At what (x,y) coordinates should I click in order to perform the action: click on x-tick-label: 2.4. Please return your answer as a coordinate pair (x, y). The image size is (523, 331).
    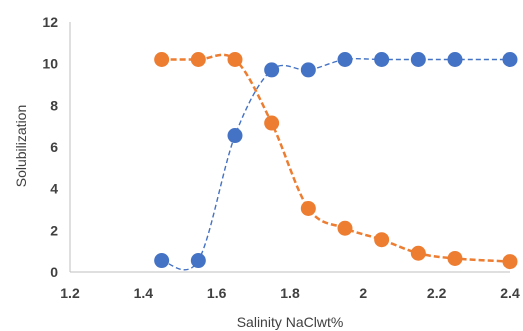
    Looking at the image, I should click on (510, 293).